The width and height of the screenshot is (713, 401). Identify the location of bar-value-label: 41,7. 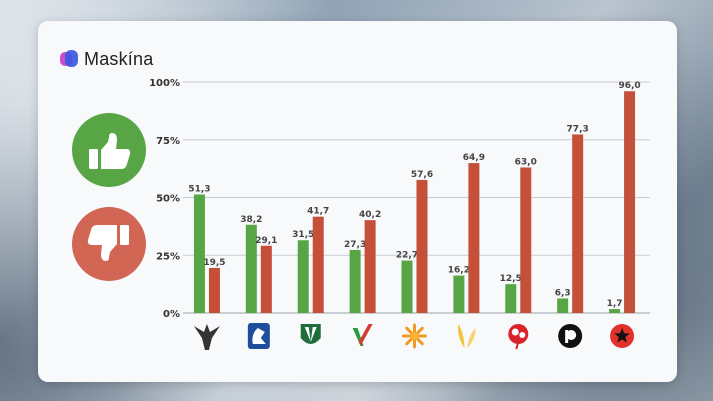
(318, 212).